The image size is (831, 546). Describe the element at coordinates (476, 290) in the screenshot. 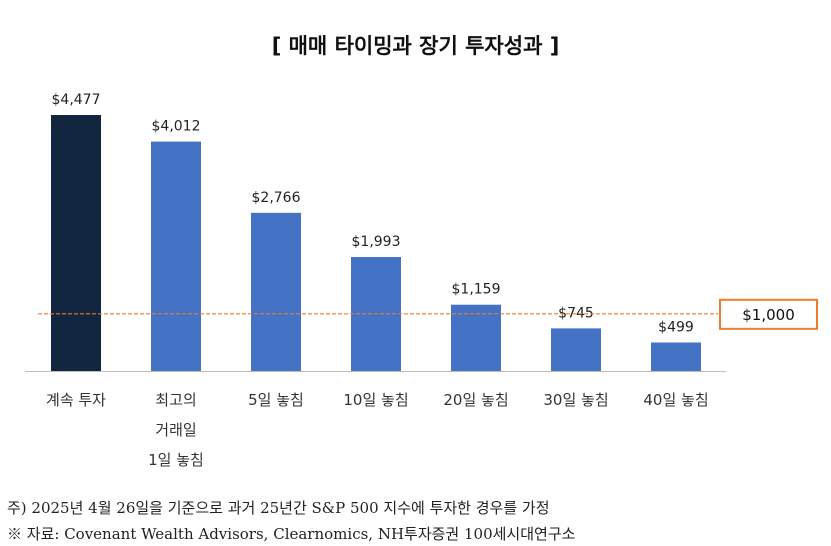

I see `data-label: $1,159` at that location.